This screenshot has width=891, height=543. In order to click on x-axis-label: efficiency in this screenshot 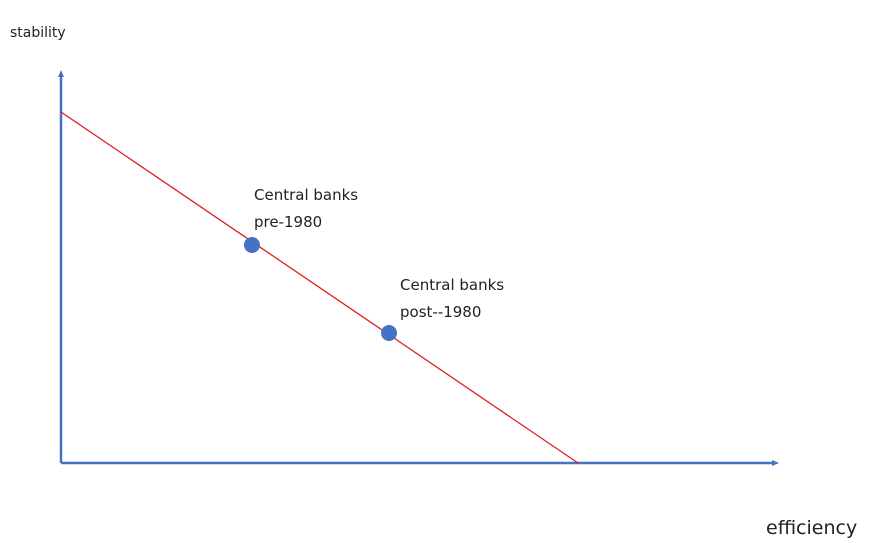, I will do `click(811, 528)`.